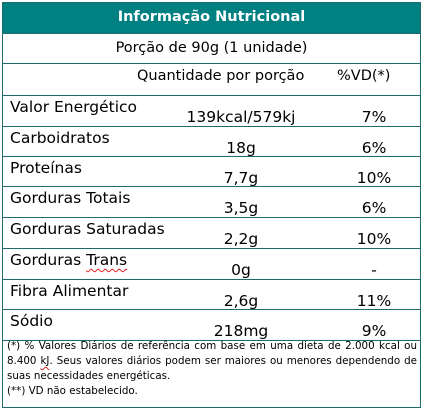 The image size is (424, 412). I want to click on portion-size: Porção de 90g (1 unidade), so click(211, 49).